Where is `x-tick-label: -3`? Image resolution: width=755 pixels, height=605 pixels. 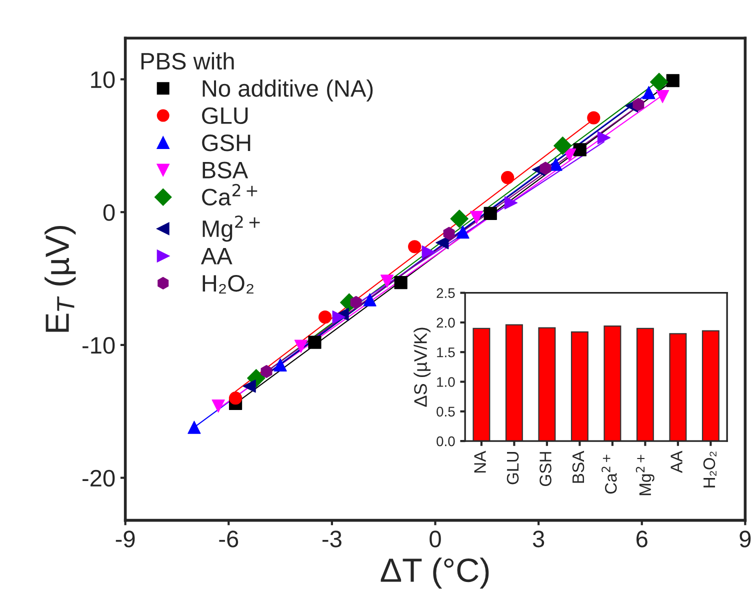 x-tick-label: -3 is located at coordinates (332, 539).